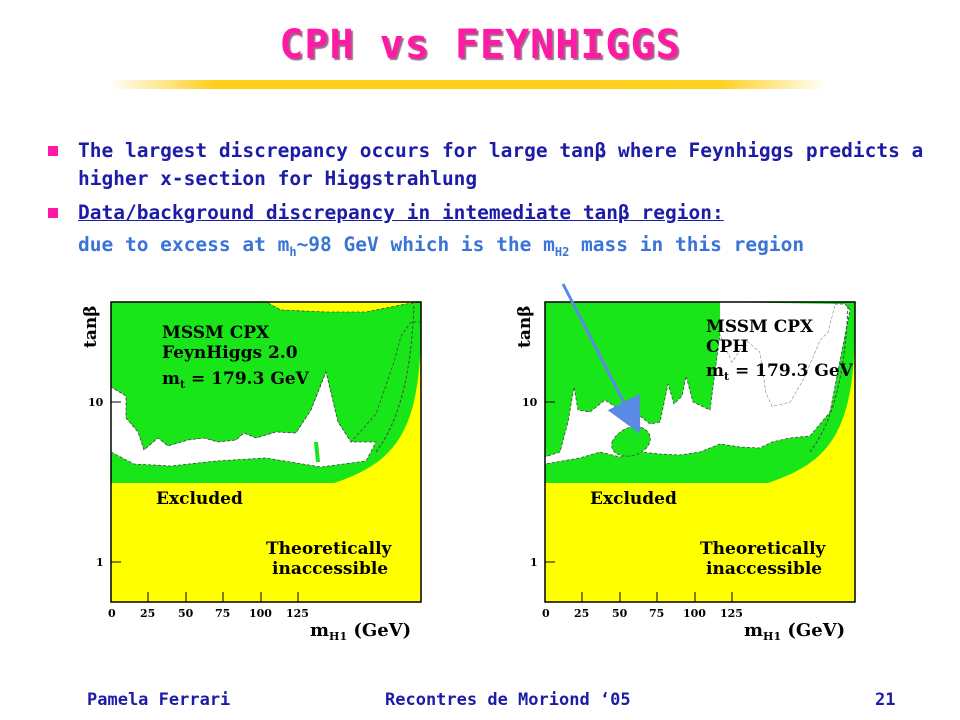  Describe the element at coordinates (687, 244) in the screenshot. I see `bullet2-line2-c: mass in this region` at that location.